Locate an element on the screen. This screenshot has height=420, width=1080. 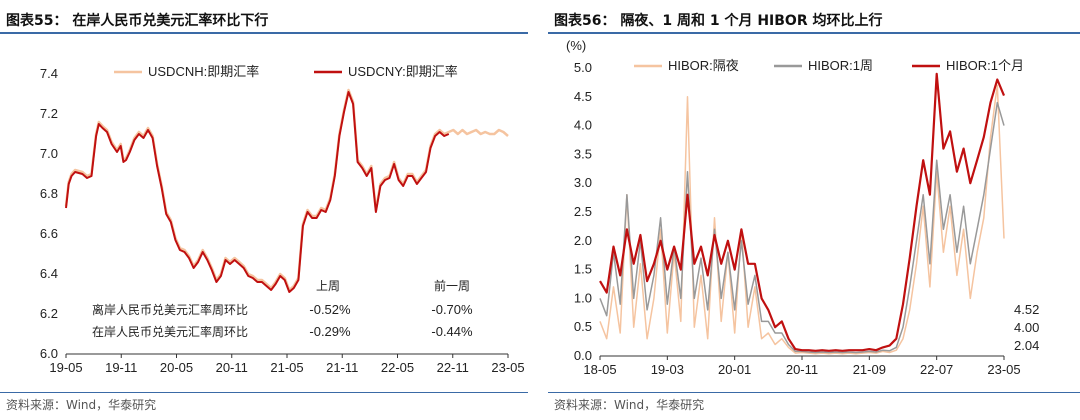
y-tick-label: 0.5 is located at coordinates (583, 326).